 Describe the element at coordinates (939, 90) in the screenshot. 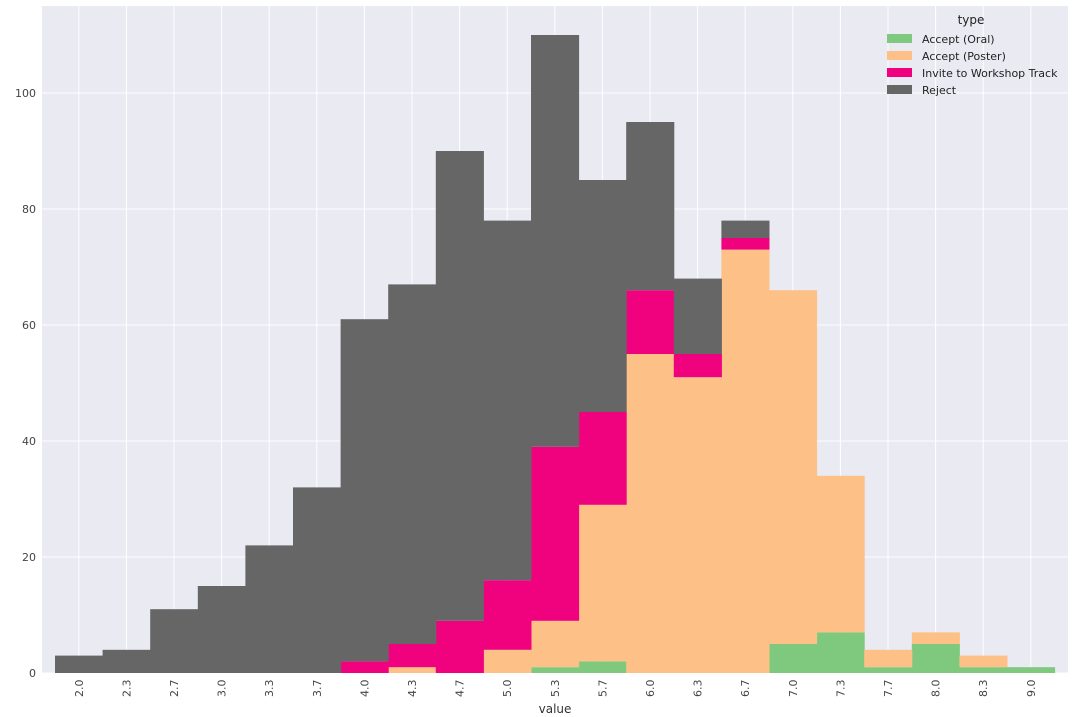

I see `legend-label: Reject` at that location.